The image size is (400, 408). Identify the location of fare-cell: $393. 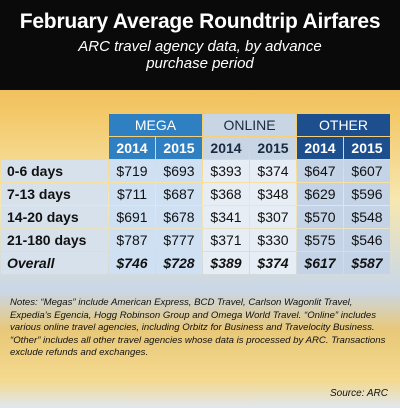
(226, 171).